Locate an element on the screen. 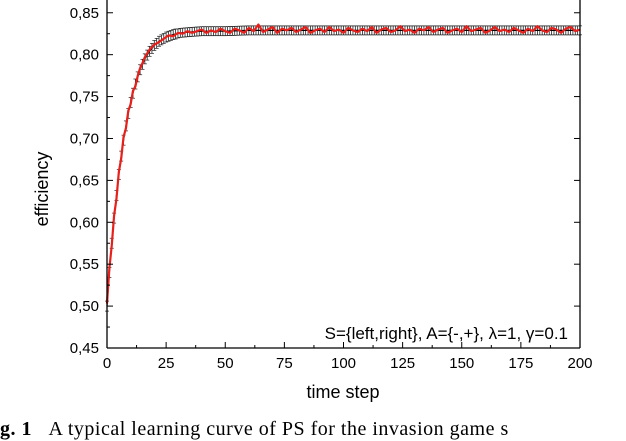 This screenshot has height=441, width=626. x-tick-label: 25 is located at coordinates (166, 363).